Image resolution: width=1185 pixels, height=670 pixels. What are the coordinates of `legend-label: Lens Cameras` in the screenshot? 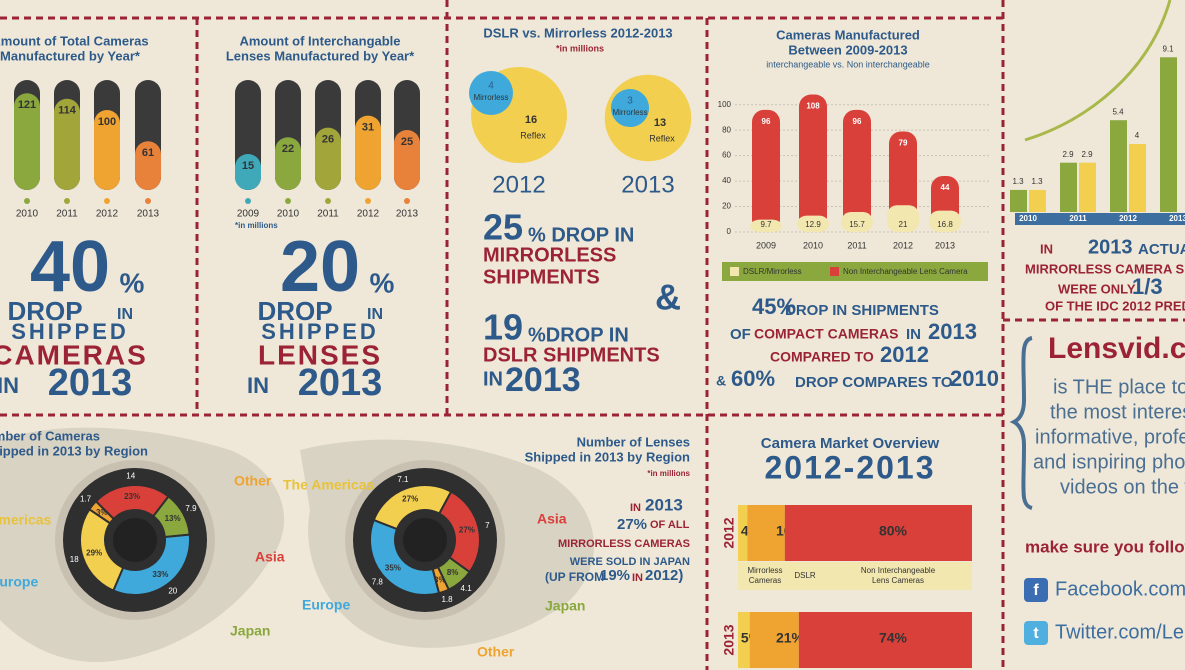 It's located at (898, 580).